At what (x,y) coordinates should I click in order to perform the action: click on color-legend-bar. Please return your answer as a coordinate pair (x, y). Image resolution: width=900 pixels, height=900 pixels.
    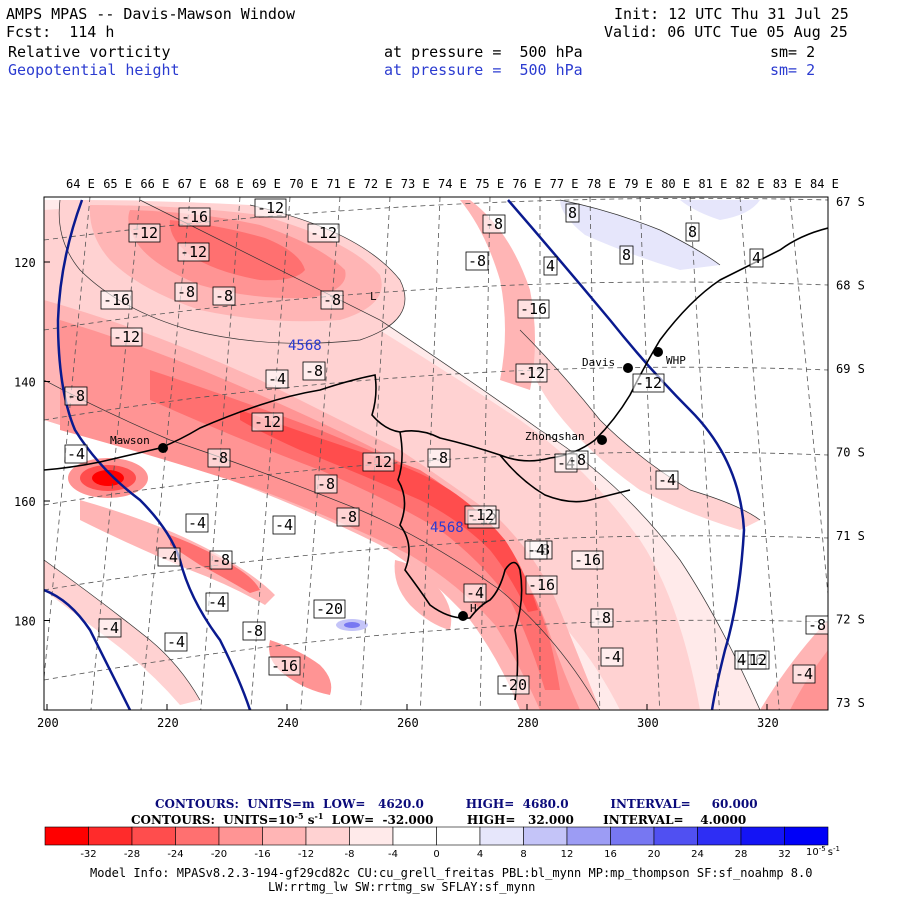
    Looking at the image, I should click on (436, 836).